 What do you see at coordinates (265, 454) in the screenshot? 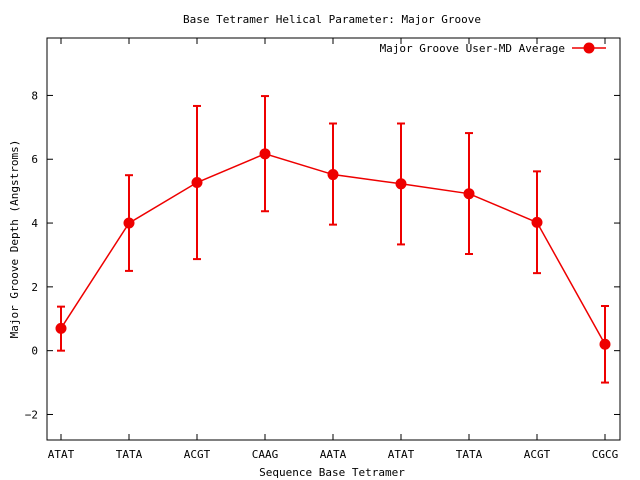
I see `x-tick-label: CAAG` at bounding box center [265, 454].